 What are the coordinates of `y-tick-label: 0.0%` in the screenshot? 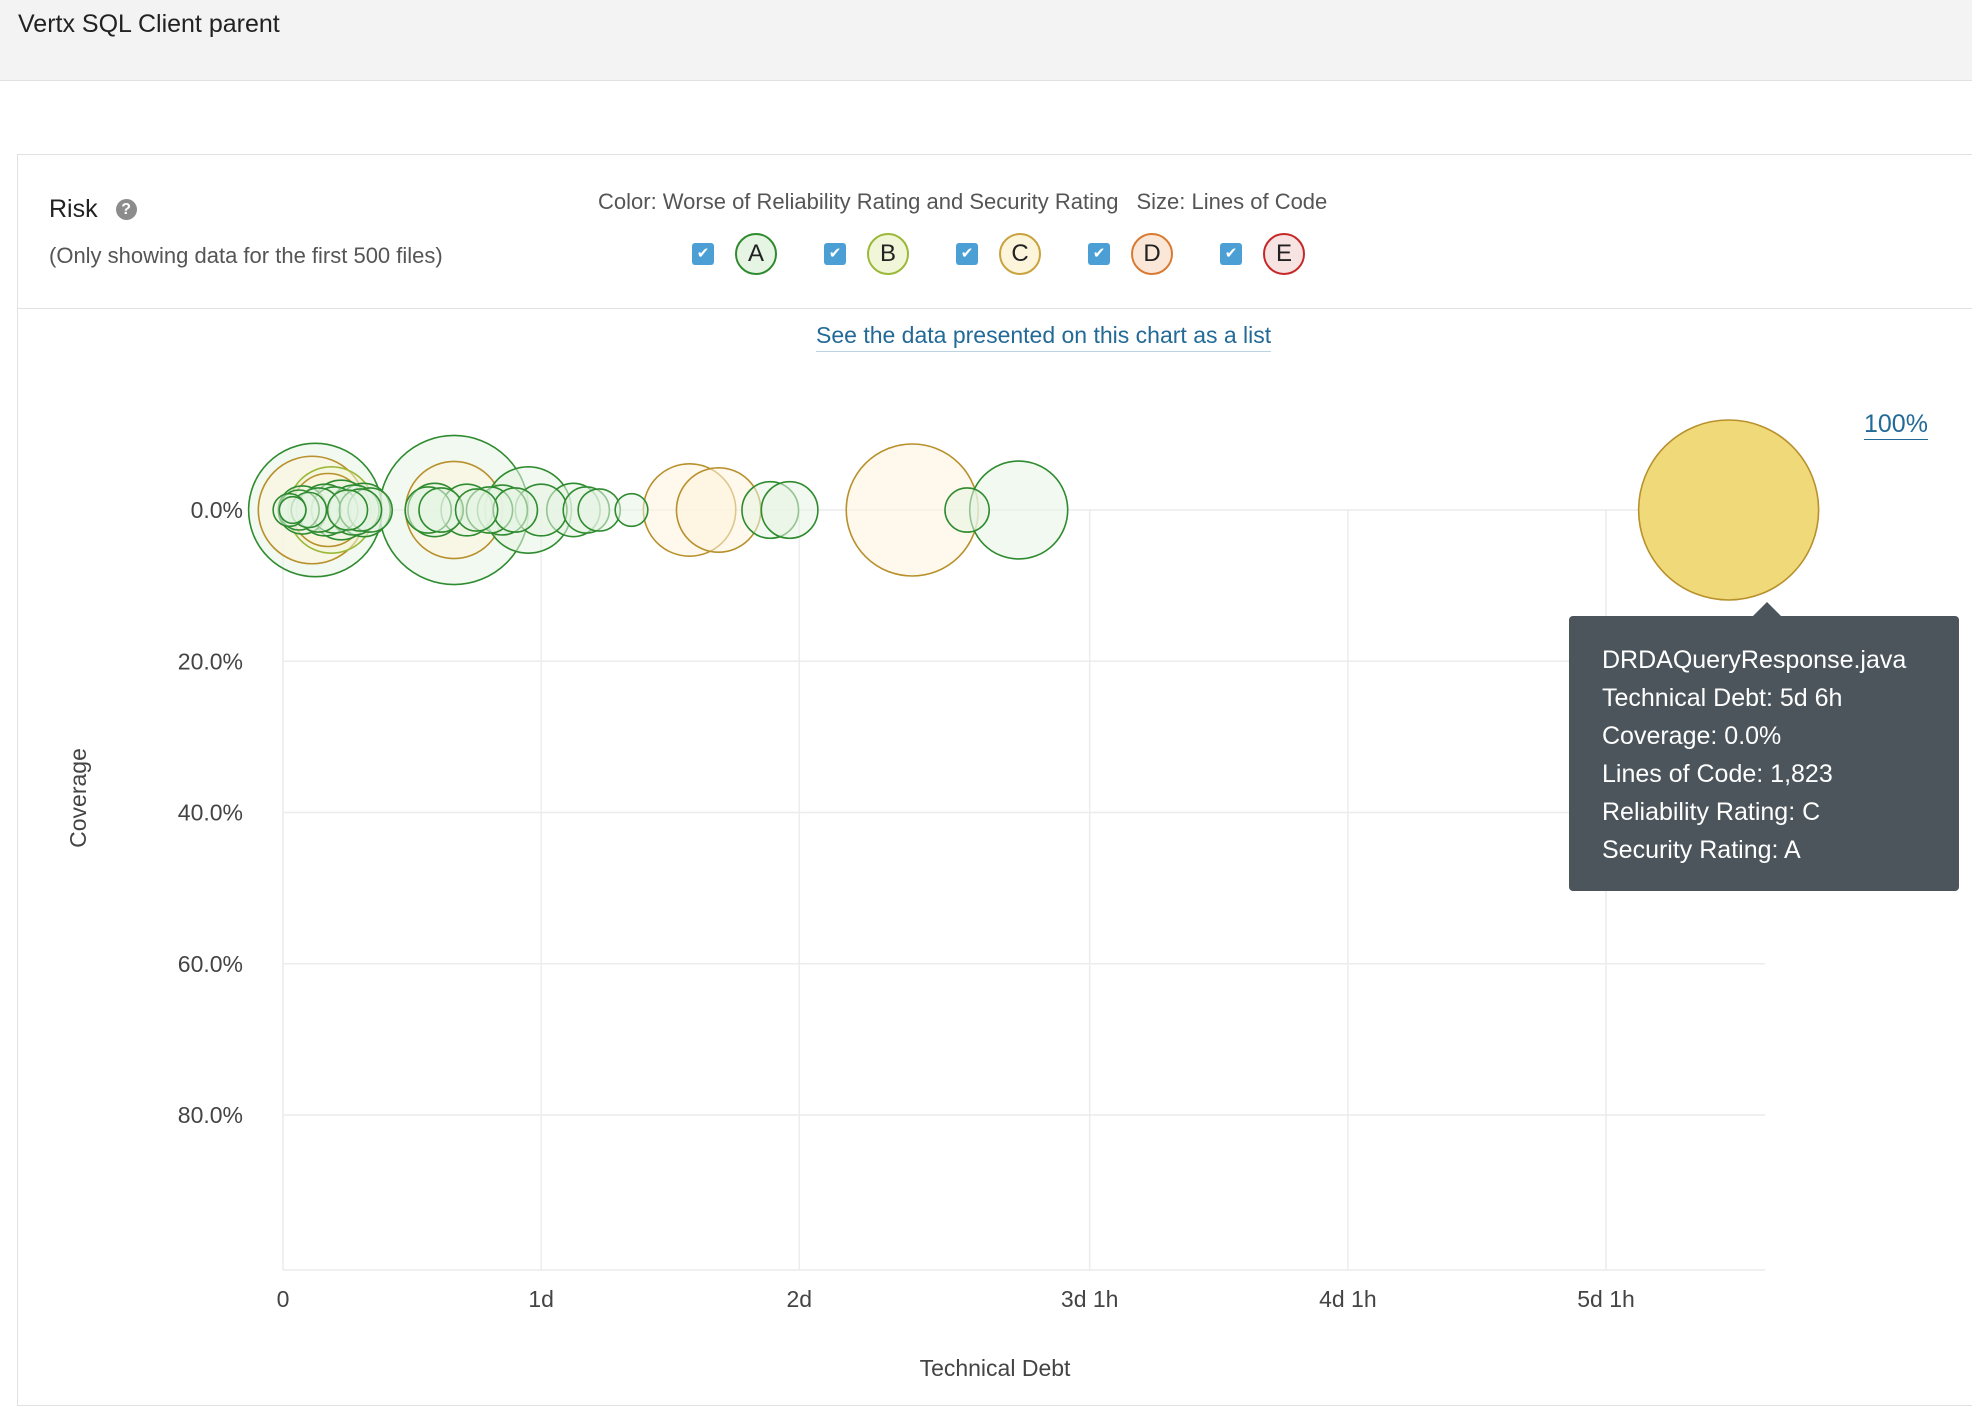 It's located at (217, 510).